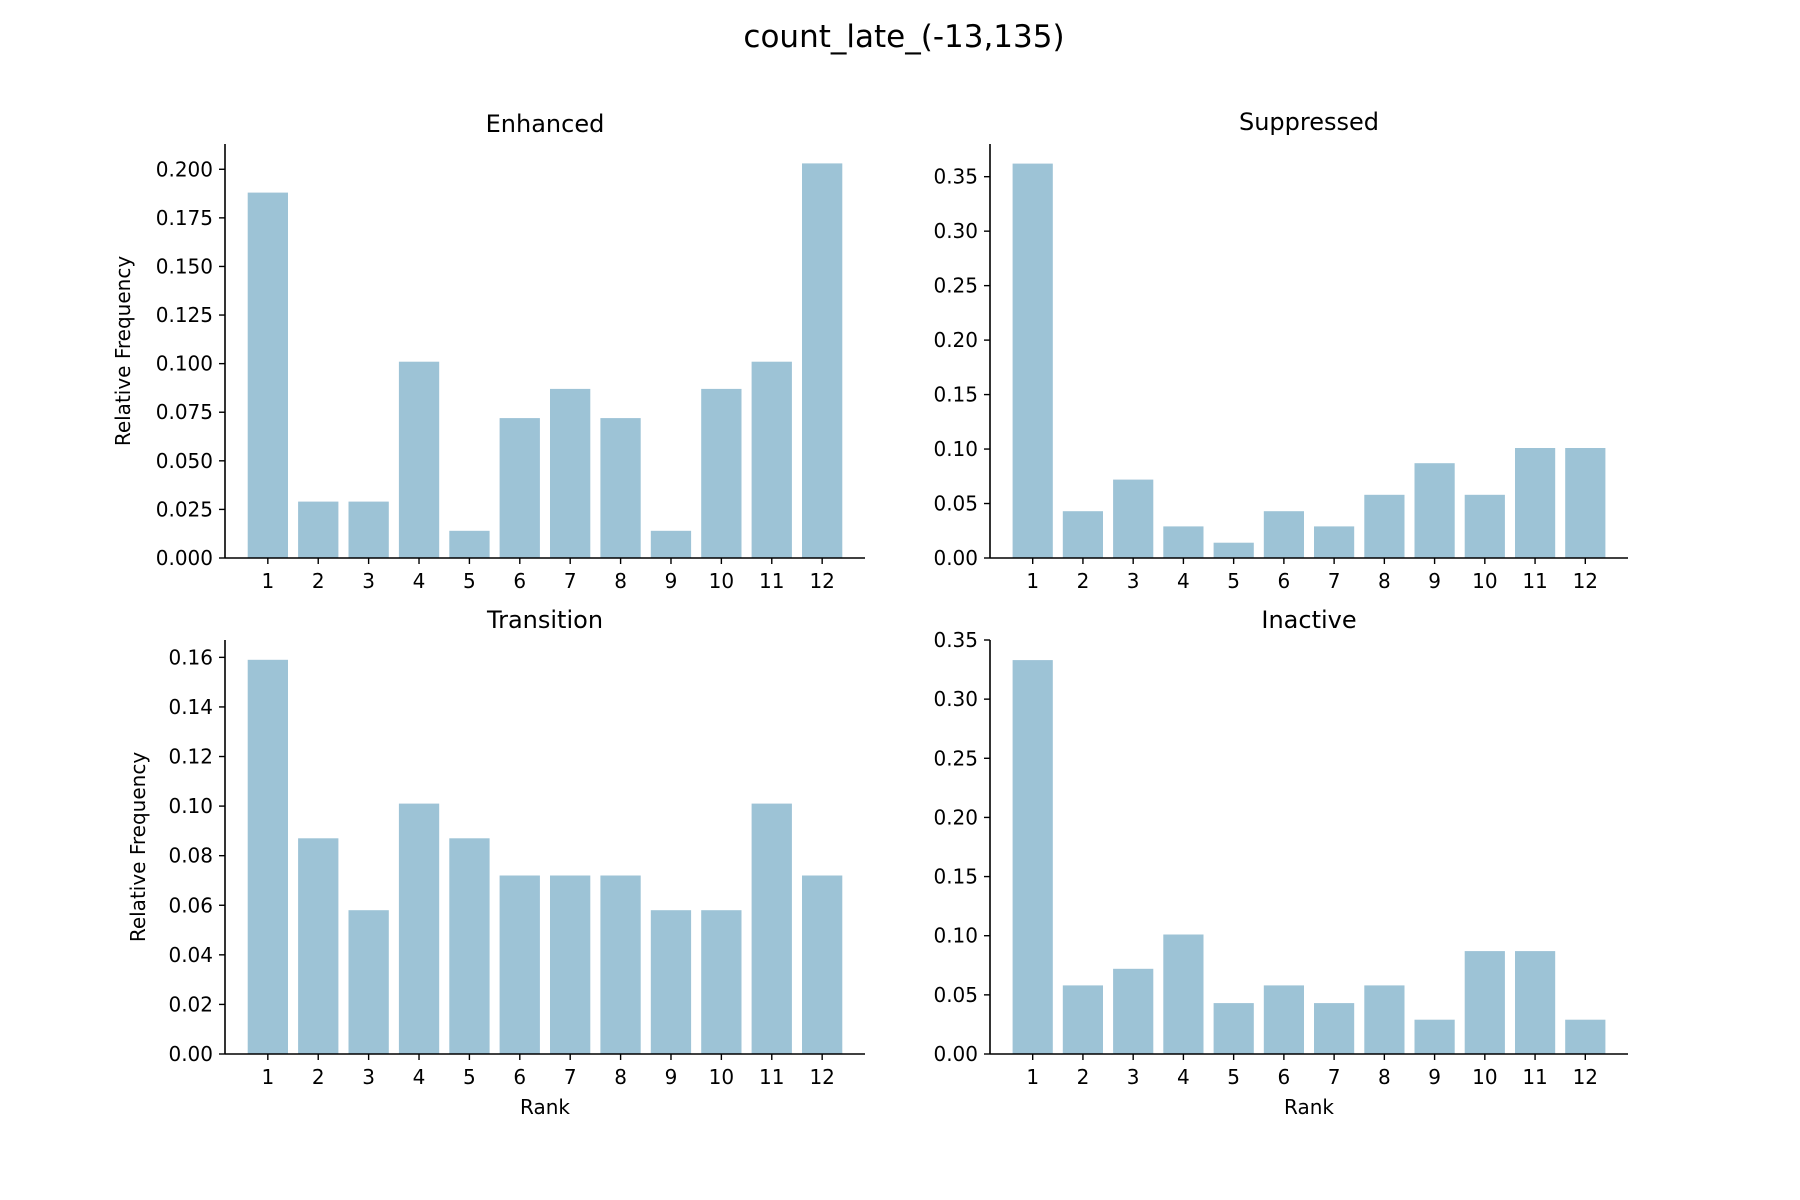 The image size is (1800, 1200). I want to click on y-tick-label: 0.06, so click(190, 905).